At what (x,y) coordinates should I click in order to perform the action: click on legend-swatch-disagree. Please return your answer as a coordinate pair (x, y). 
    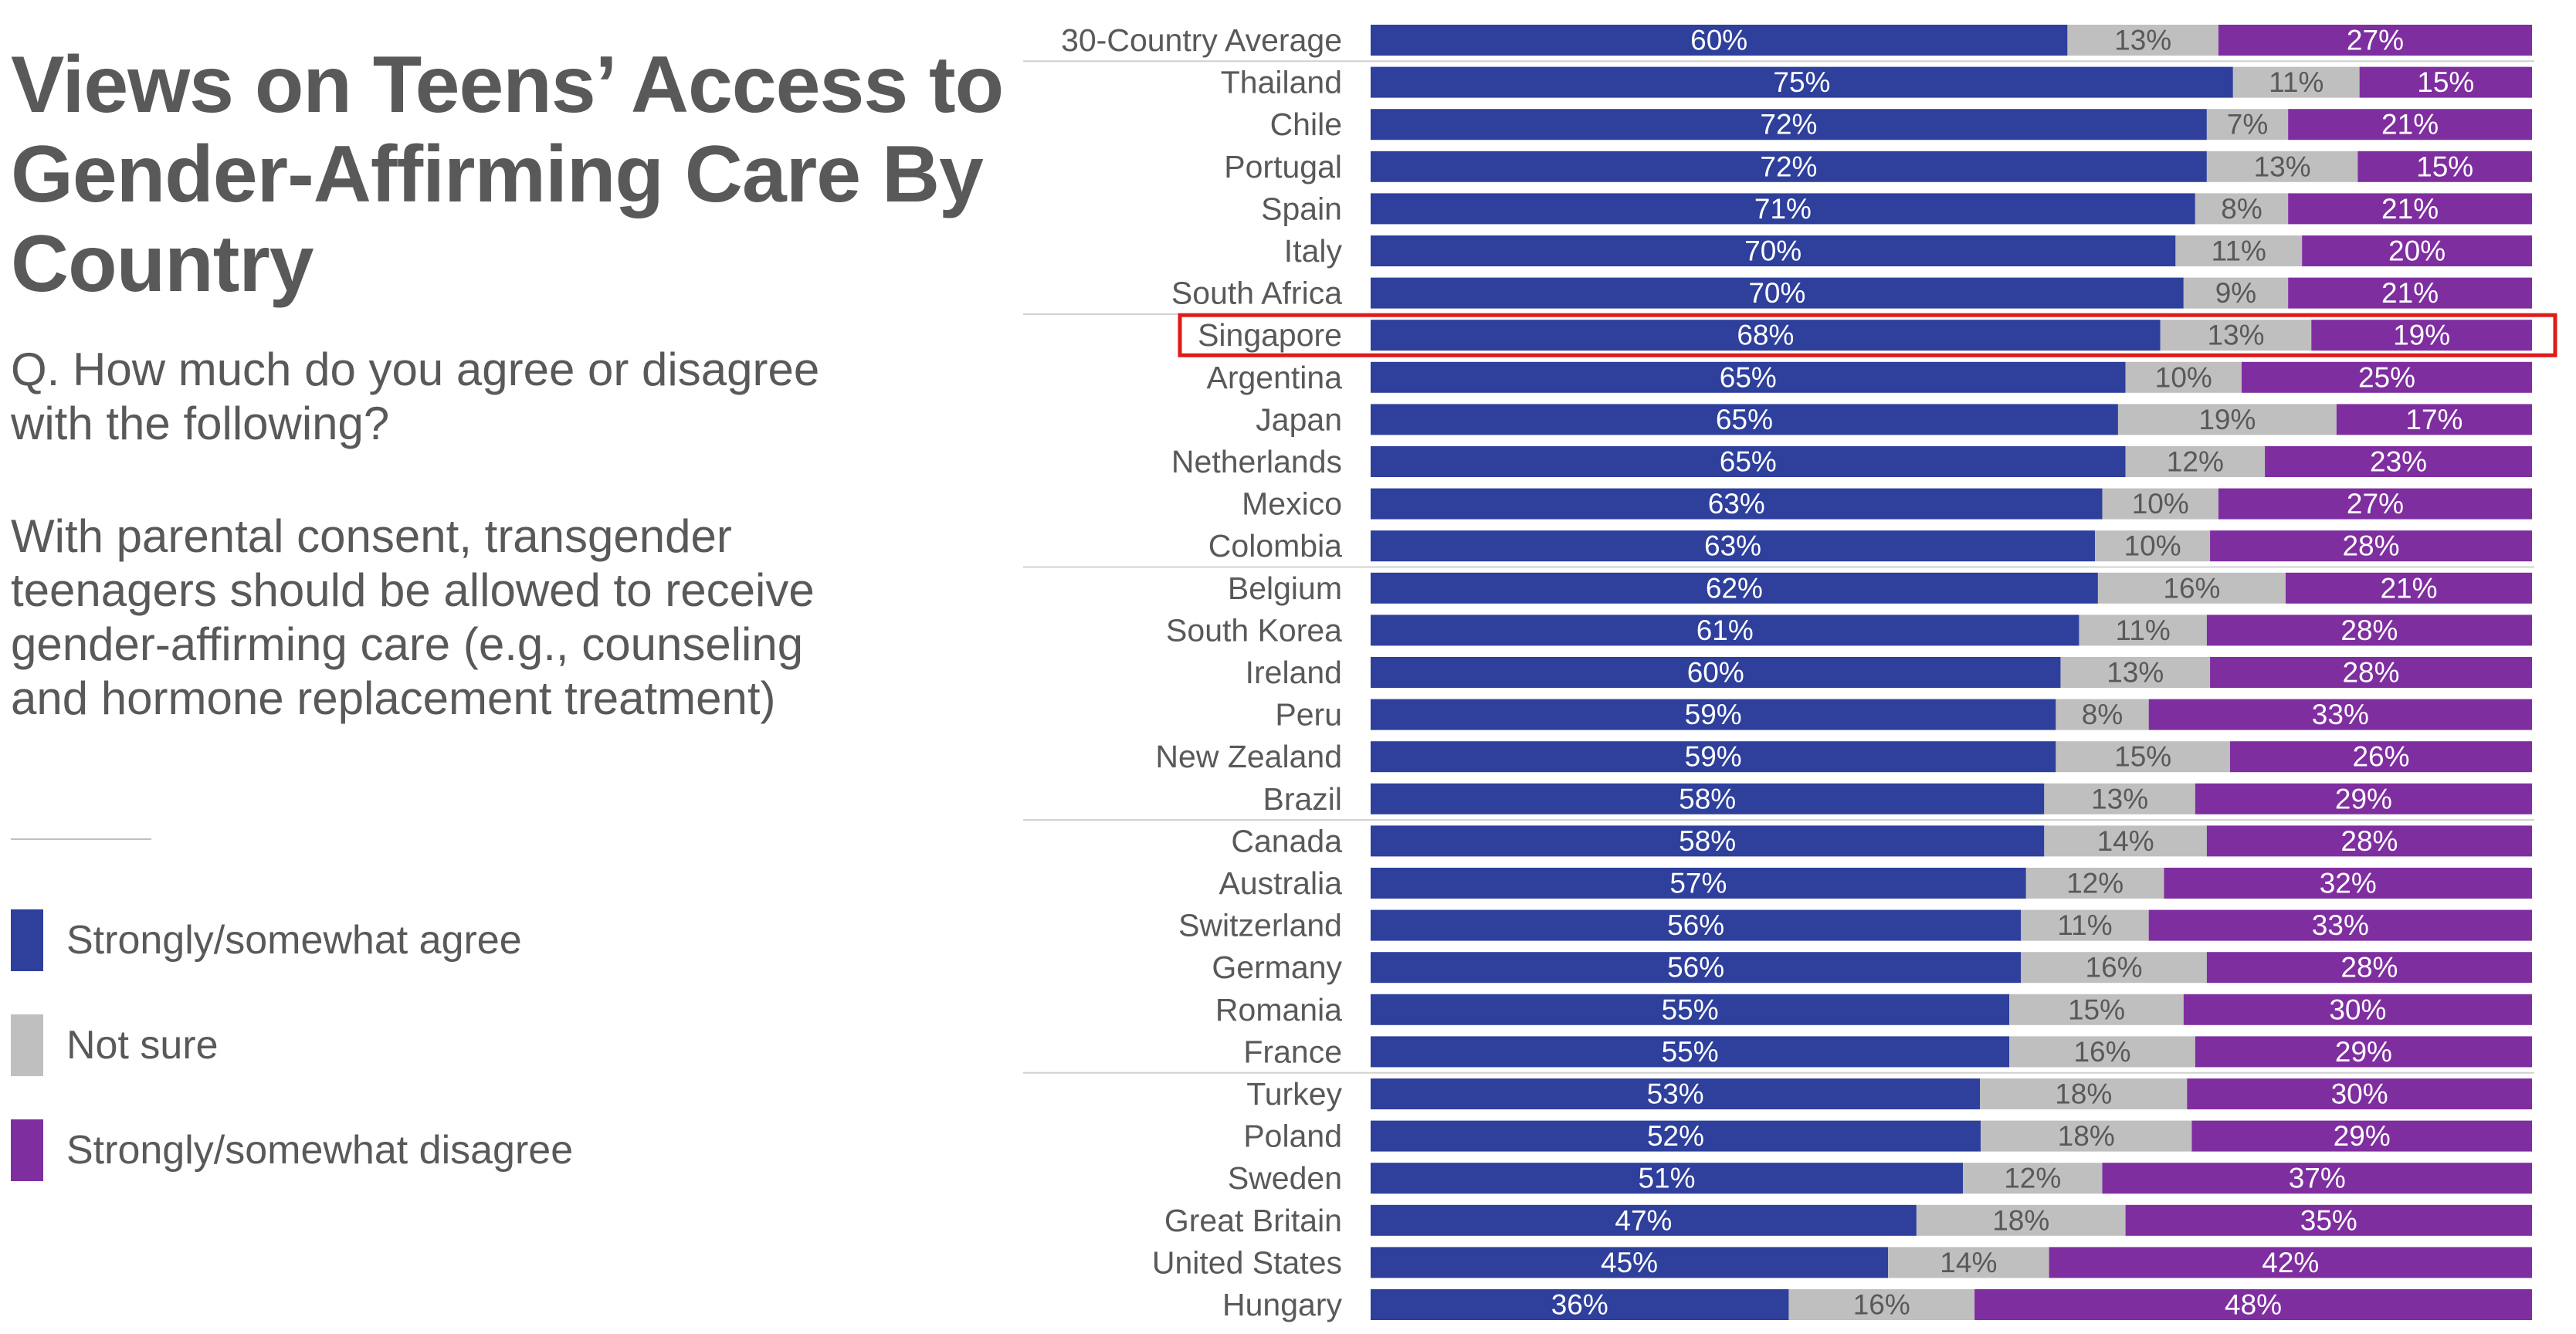
    Looking at the image, I should click on (27, 1150).